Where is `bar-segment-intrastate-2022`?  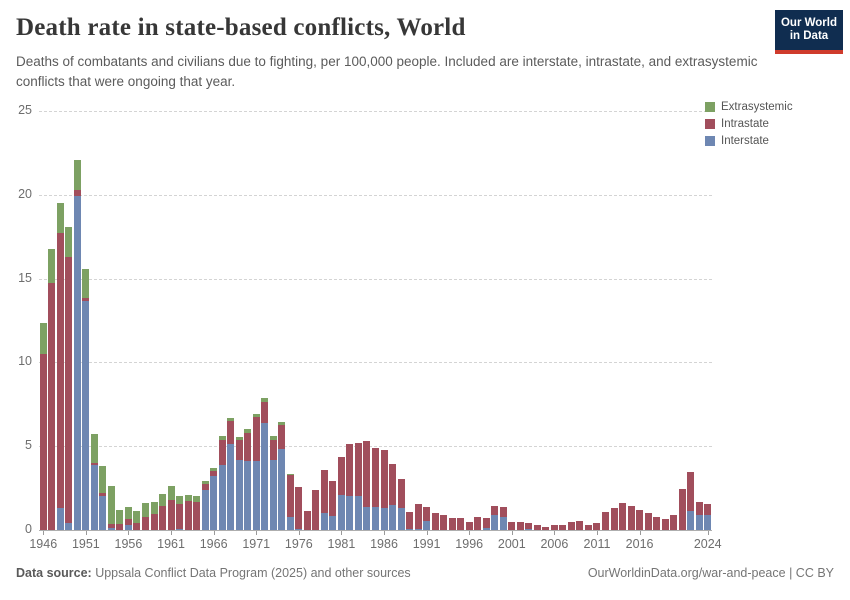 bar-segment-intrastate-2022 is located at coordinates (691, 491).